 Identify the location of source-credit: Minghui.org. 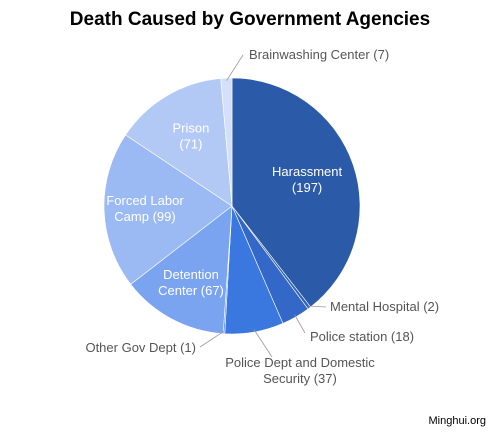
(457, 421).